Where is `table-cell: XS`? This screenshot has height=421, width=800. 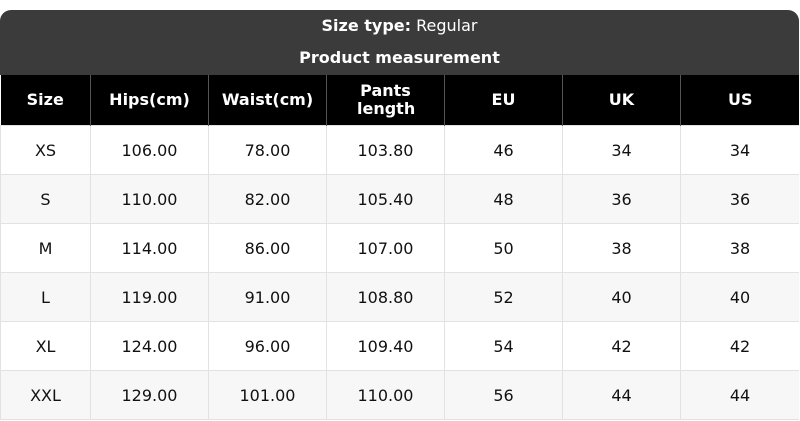
table-cell: XS is located at coordinates (45, 150).